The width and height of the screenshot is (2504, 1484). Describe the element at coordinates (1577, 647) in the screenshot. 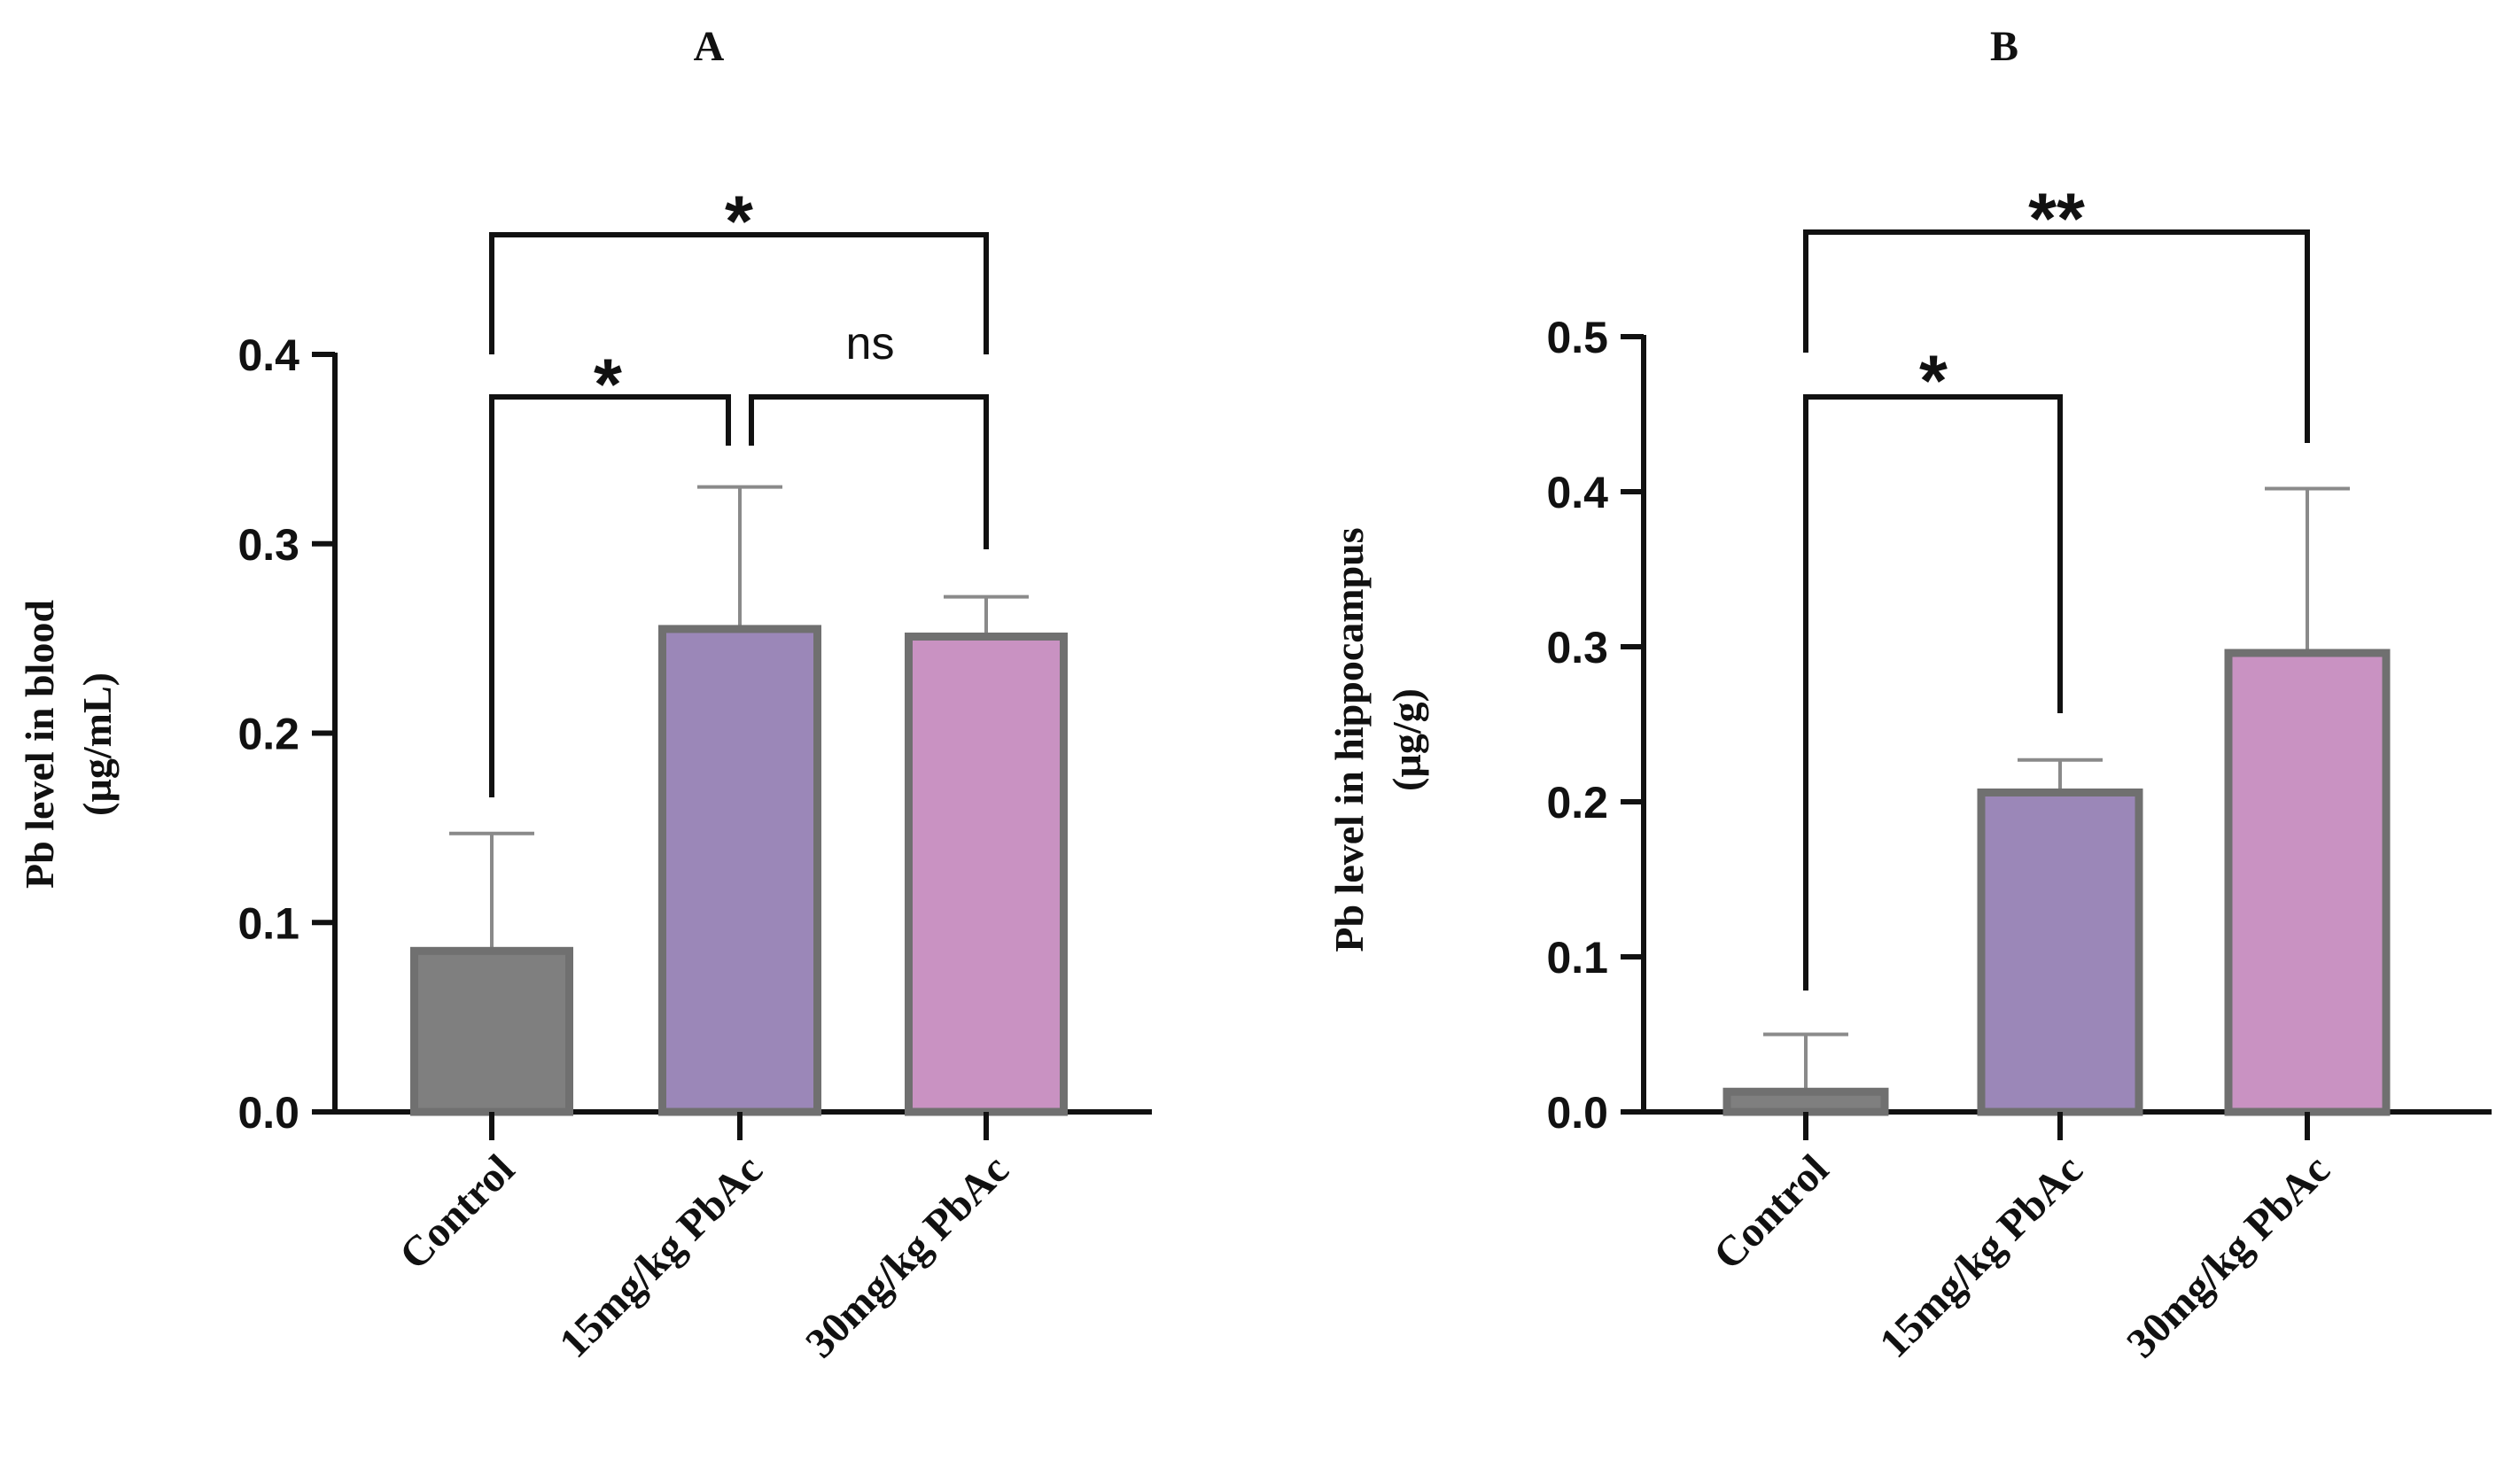

I see `panel-b-ytick-label: 0.3` at that location.